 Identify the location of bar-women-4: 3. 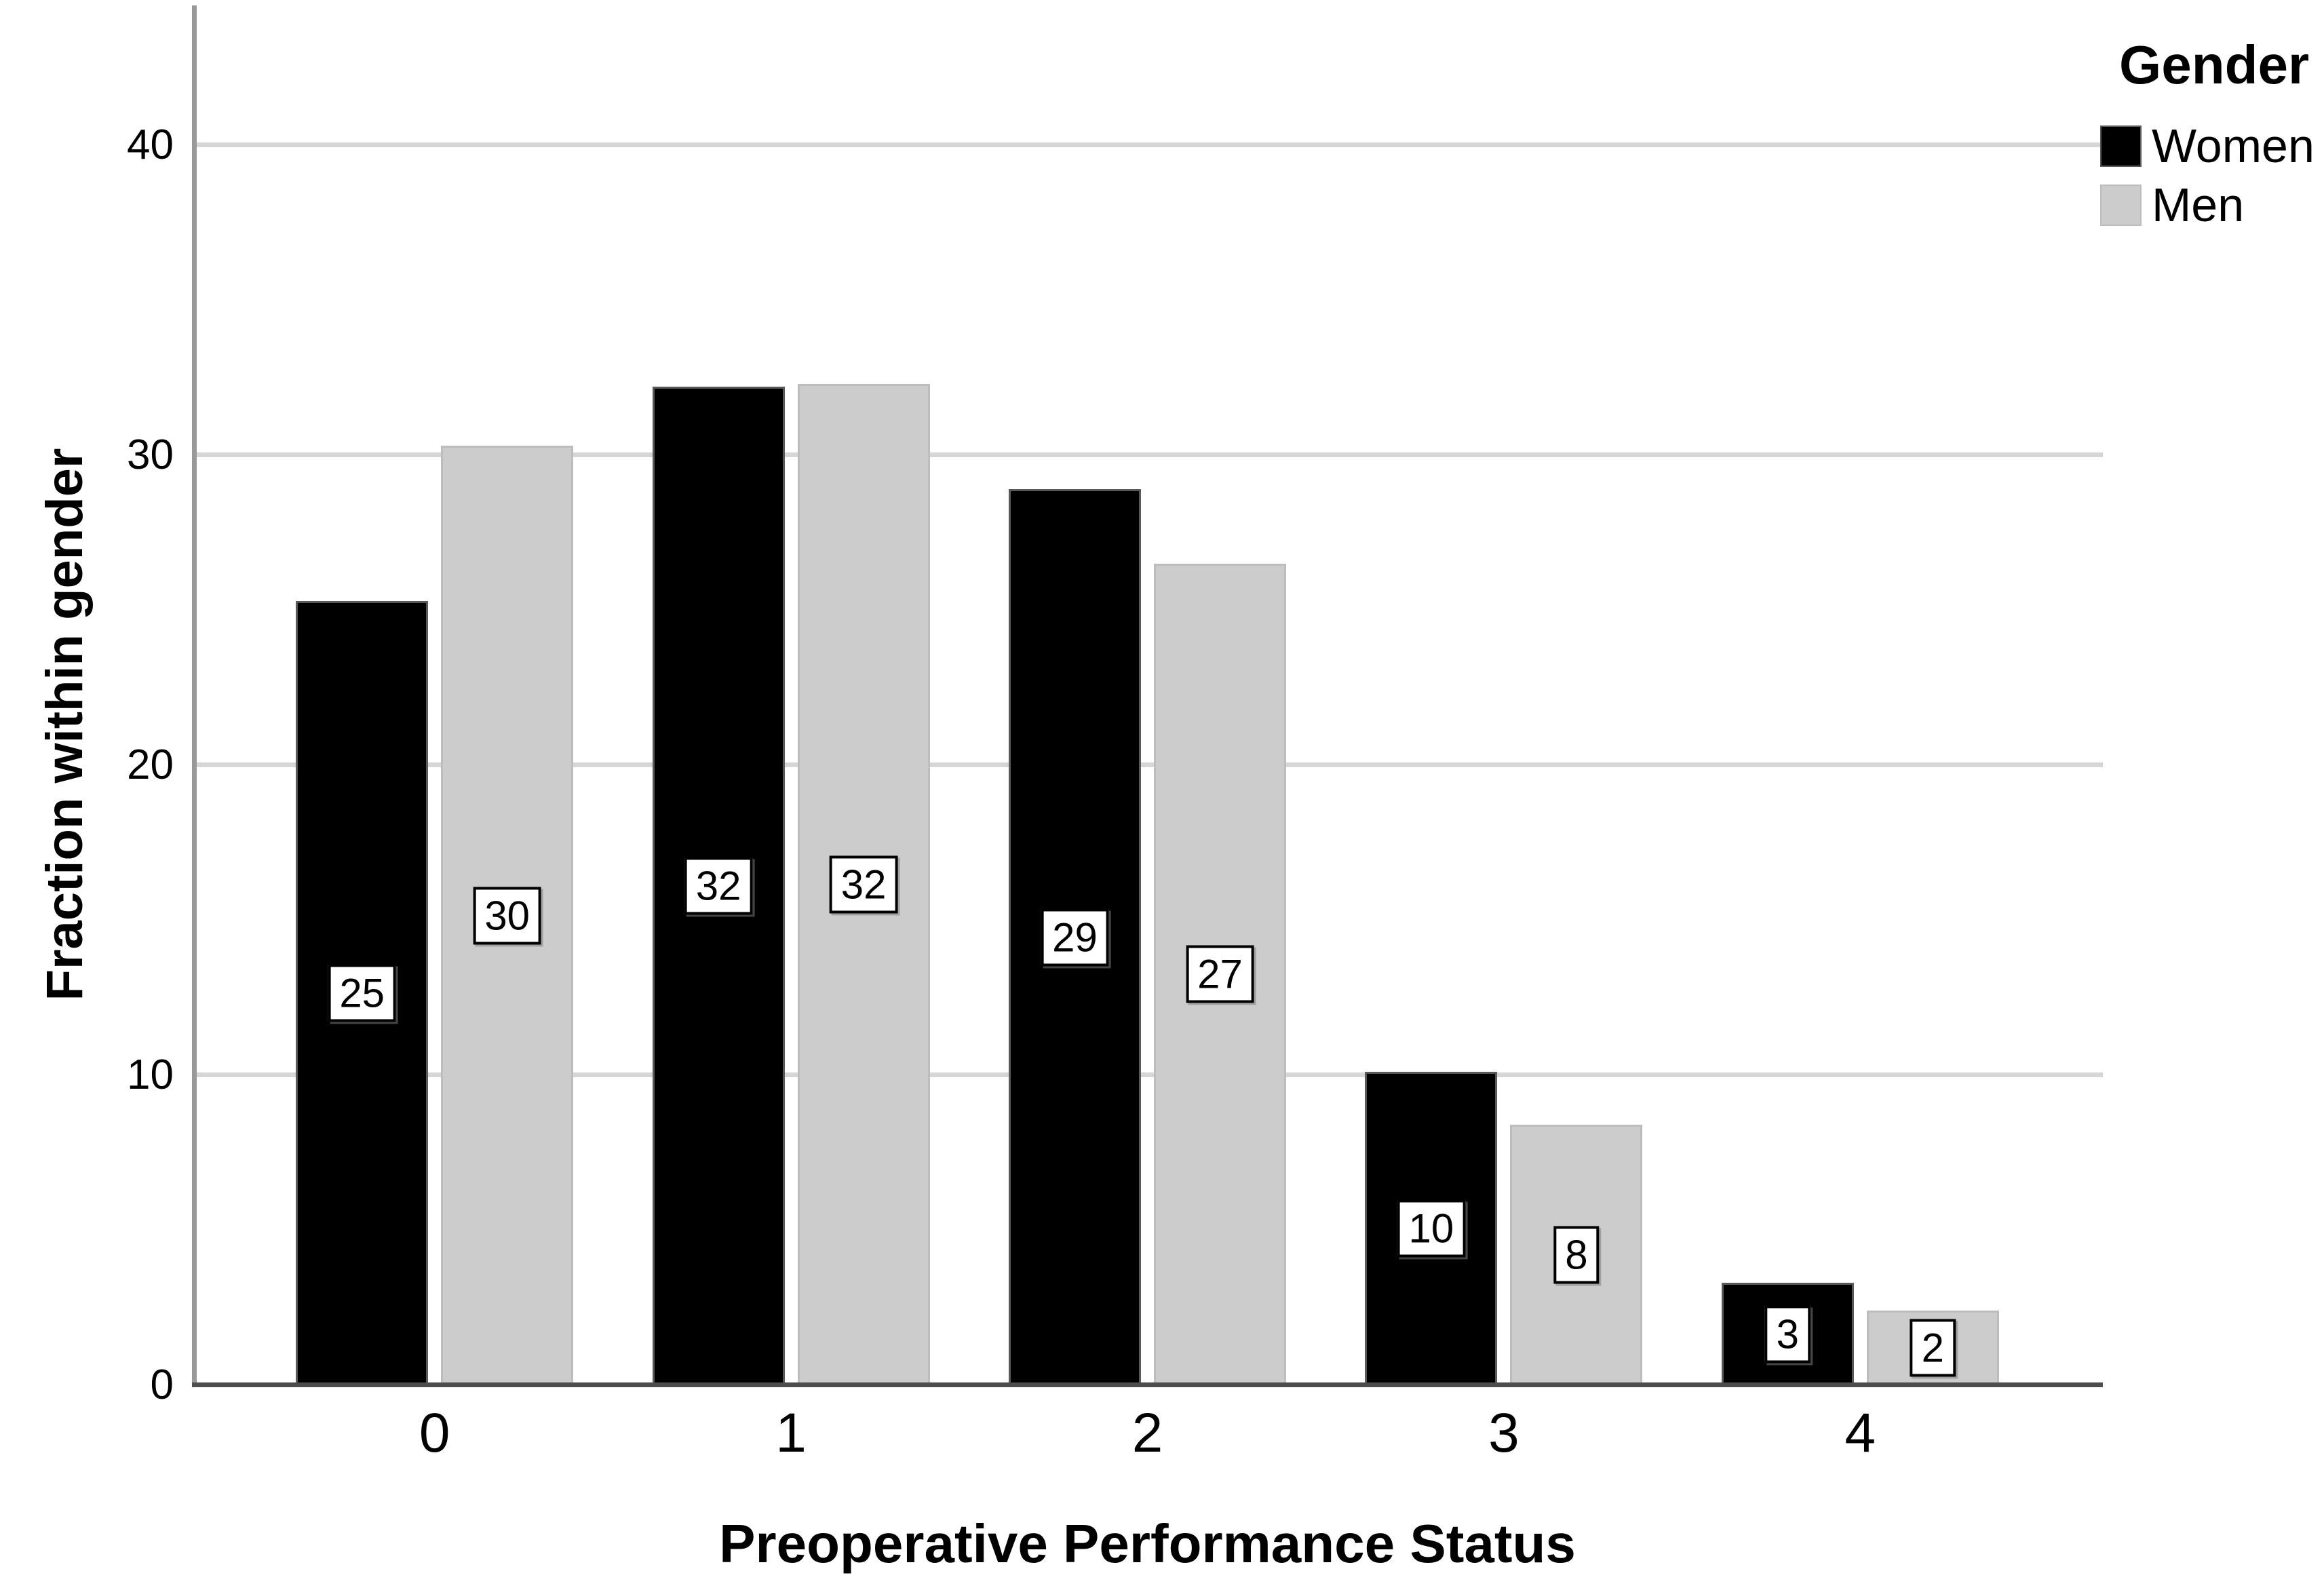
(1788, 1334).